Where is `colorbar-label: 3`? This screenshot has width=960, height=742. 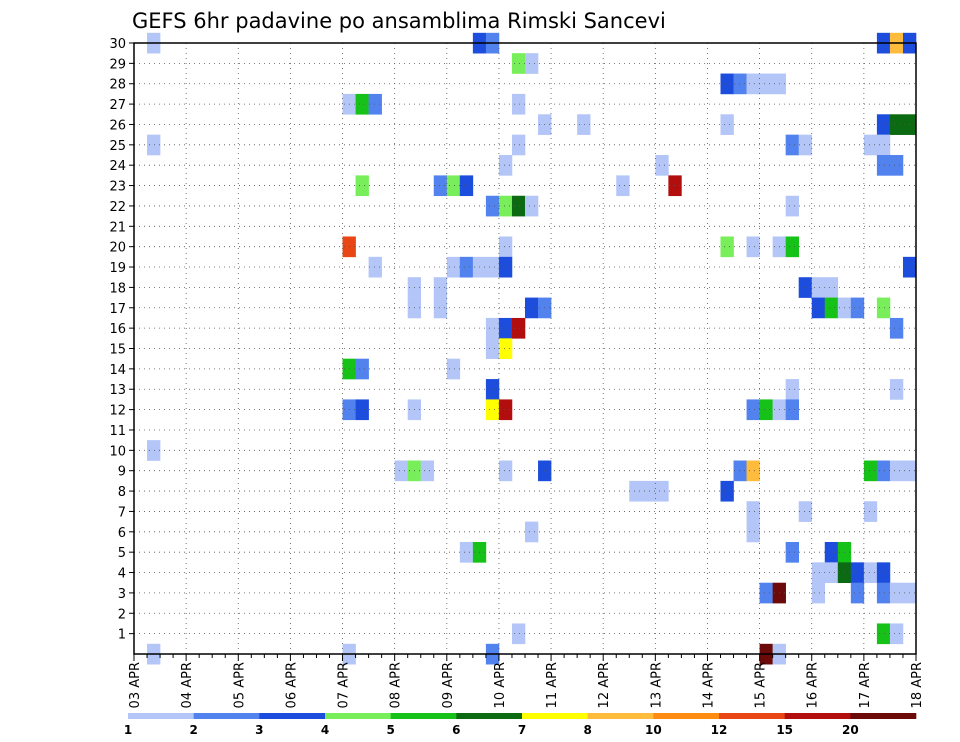
colorbar-label: 3 is located at coordinates (259, 730).